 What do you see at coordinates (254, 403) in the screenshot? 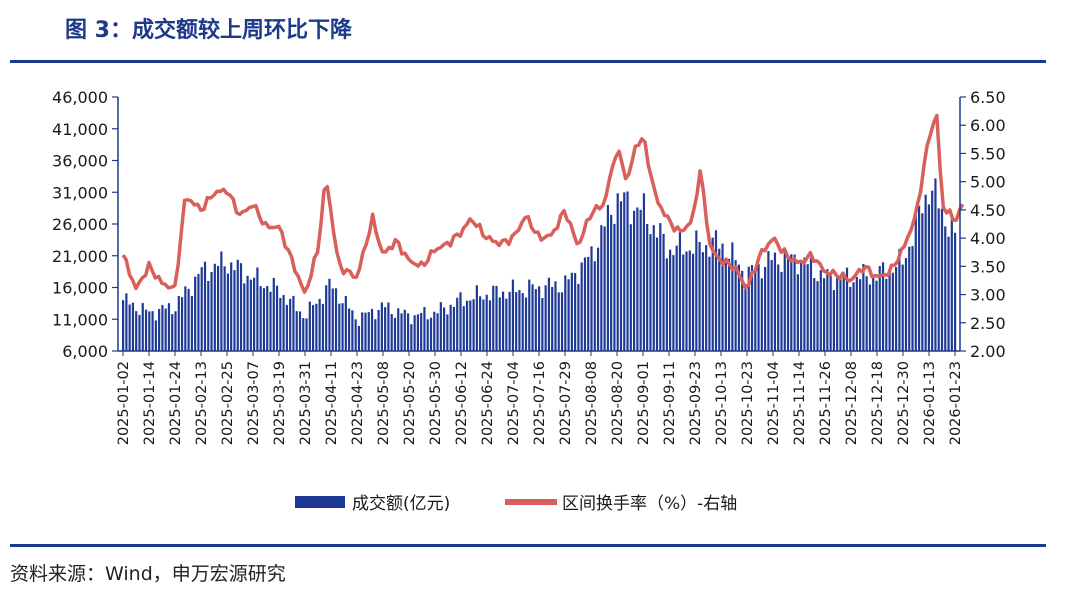
I see `x-tick-label: 2025-03-07` at bounding box center [254, 403].